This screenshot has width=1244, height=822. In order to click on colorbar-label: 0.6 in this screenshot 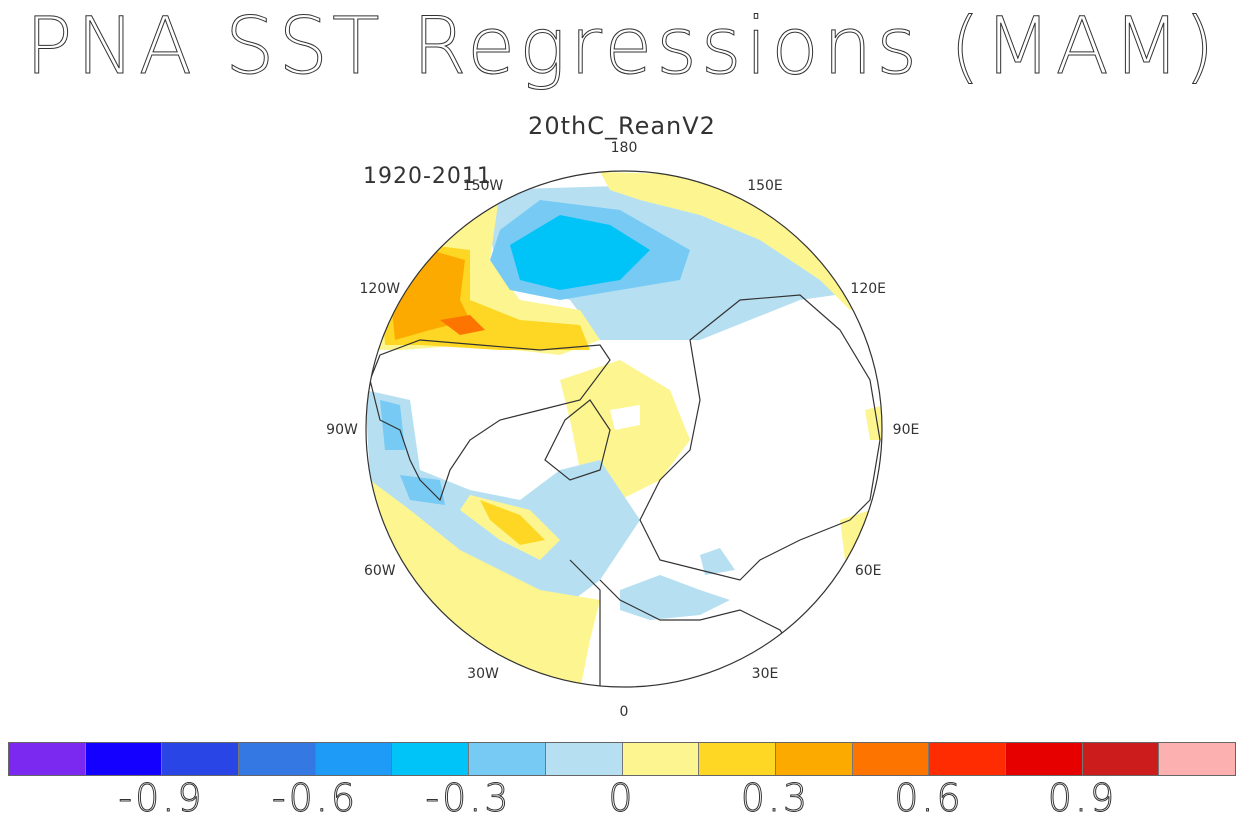, I will do `click(929, 798)`.